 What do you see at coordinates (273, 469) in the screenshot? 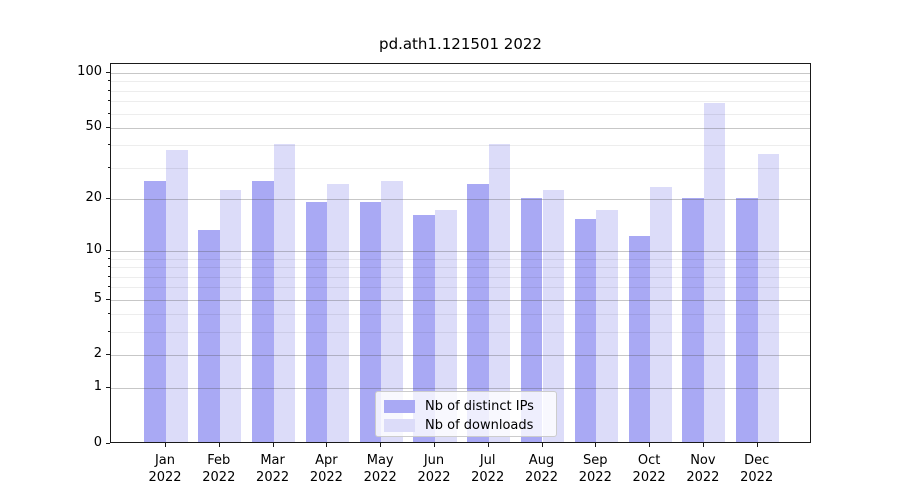
I see `x-tick-label-mar: Mar 2022` at bounding box center [273, 469].